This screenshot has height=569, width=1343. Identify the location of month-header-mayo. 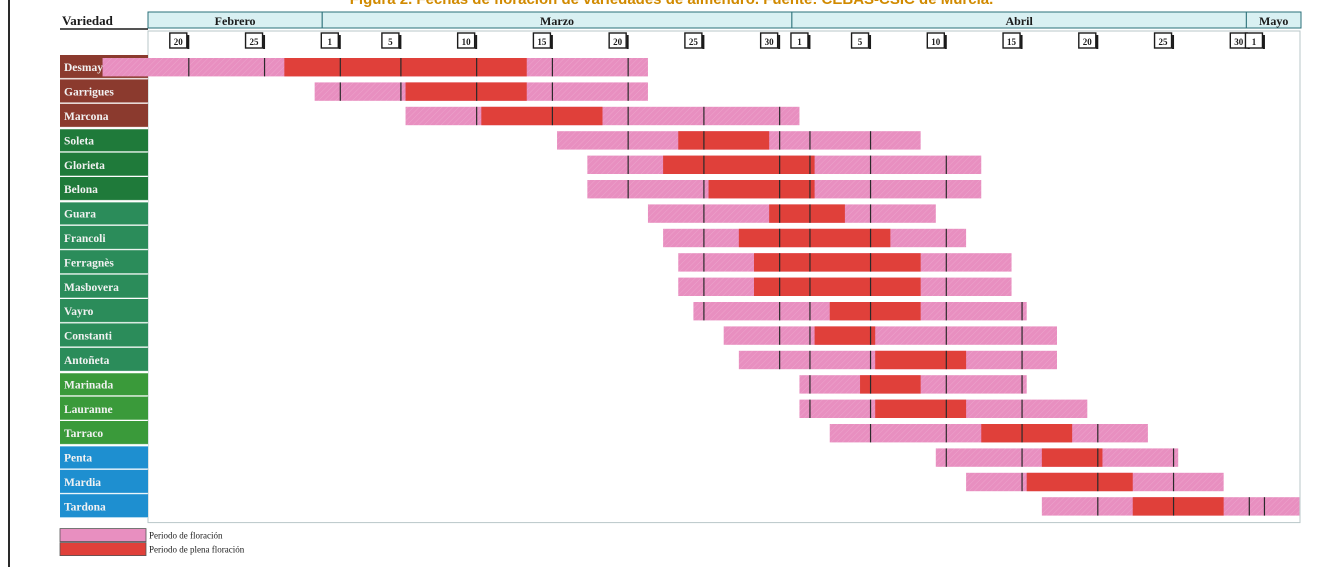
(1273, 20).